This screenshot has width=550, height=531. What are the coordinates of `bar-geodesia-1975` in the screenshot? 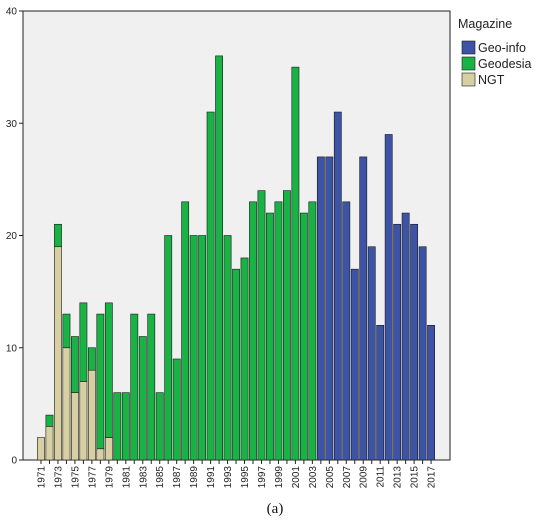 It's located at (75, 364).